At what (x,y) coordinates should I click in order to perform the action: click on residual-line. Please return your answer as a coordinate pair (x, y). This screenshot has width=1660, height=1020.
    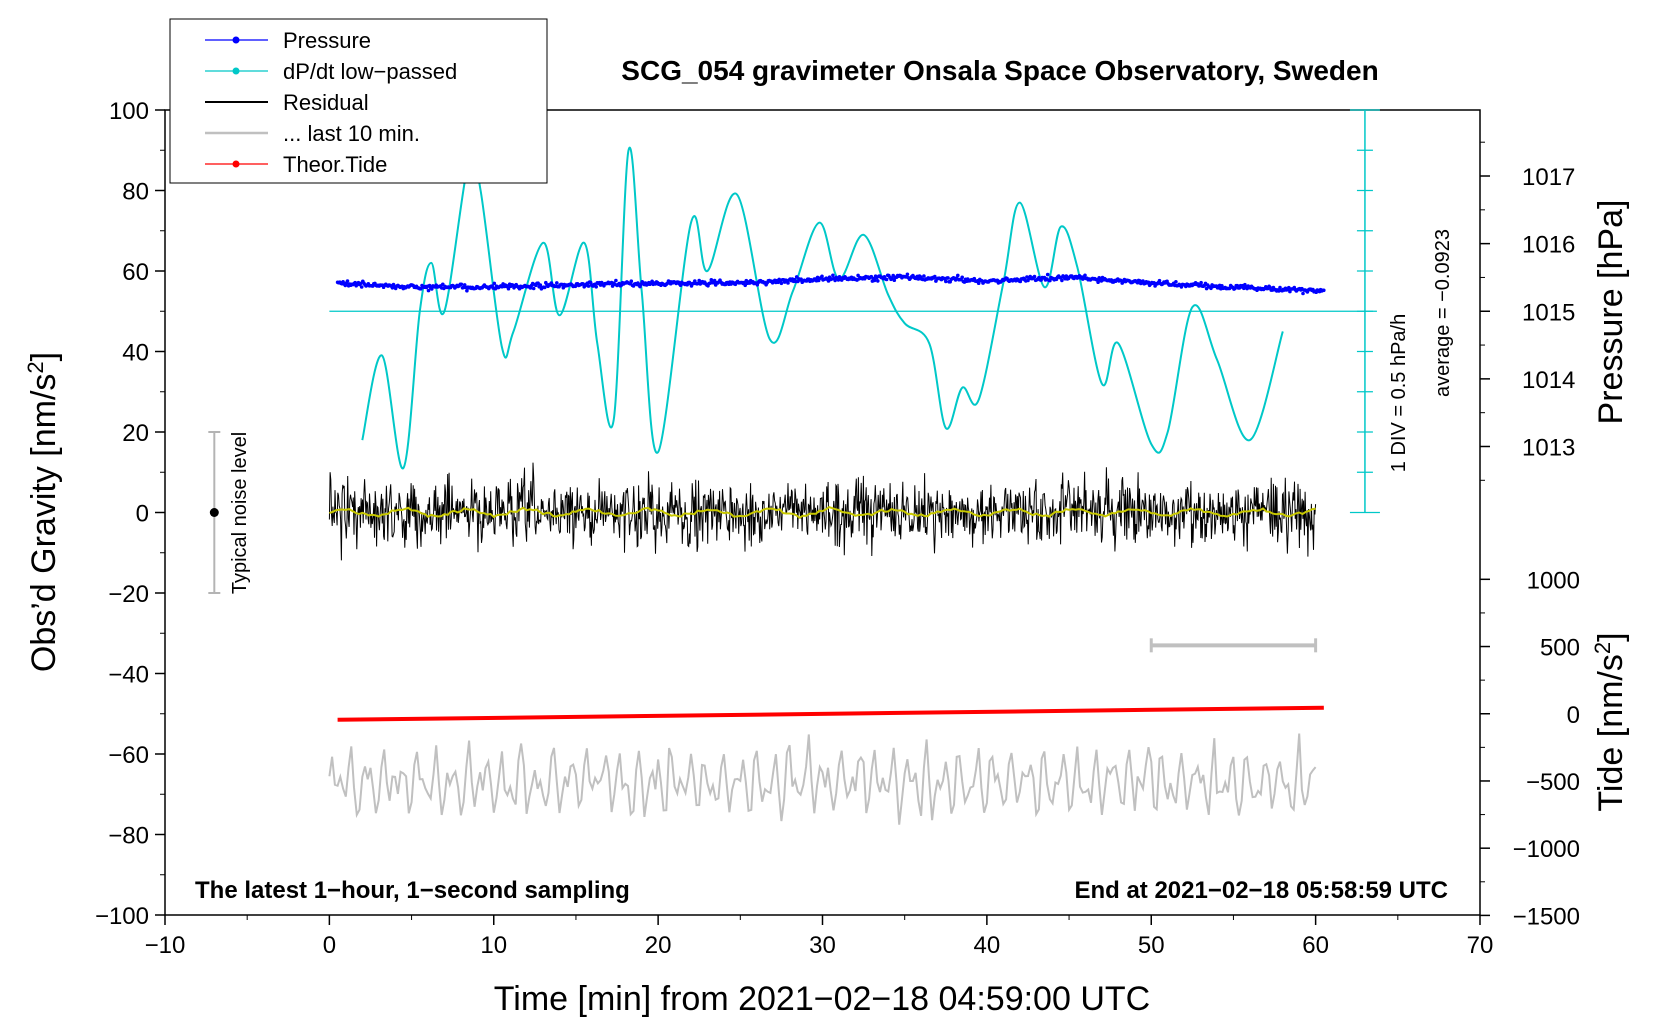
    Looking at the image, I should click on (822, 511).